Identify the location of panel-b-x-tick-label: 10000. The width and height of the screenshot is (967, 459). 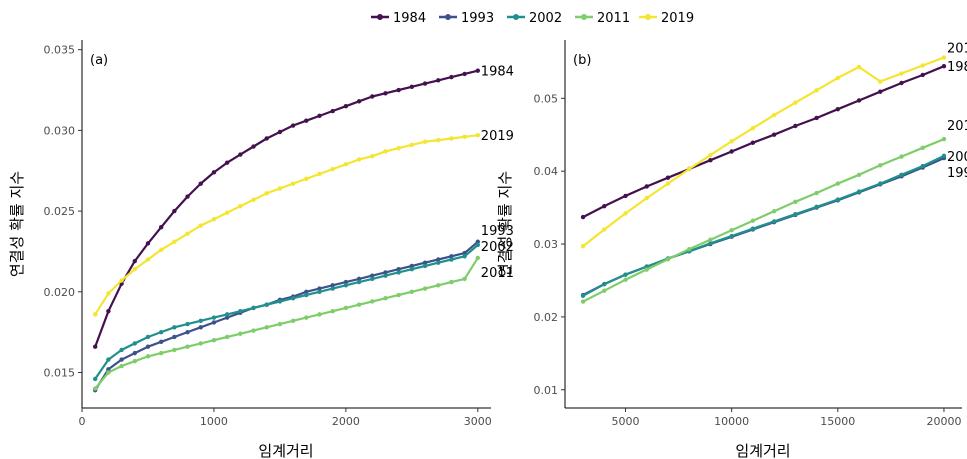
(731, 421).